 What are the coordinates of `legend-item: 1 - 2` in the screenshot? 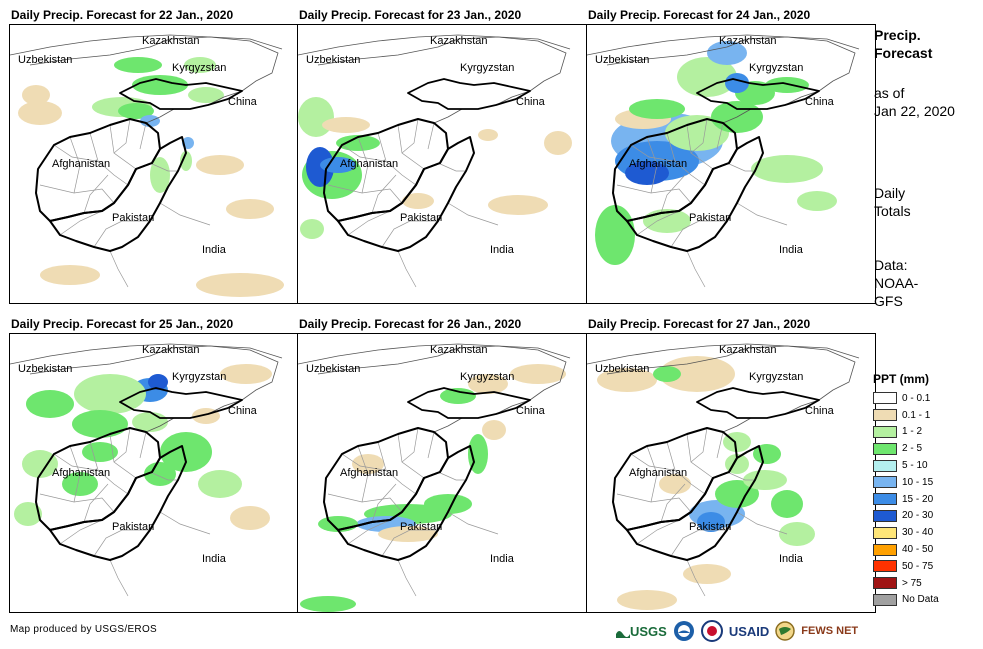 It's located at (925, 432).